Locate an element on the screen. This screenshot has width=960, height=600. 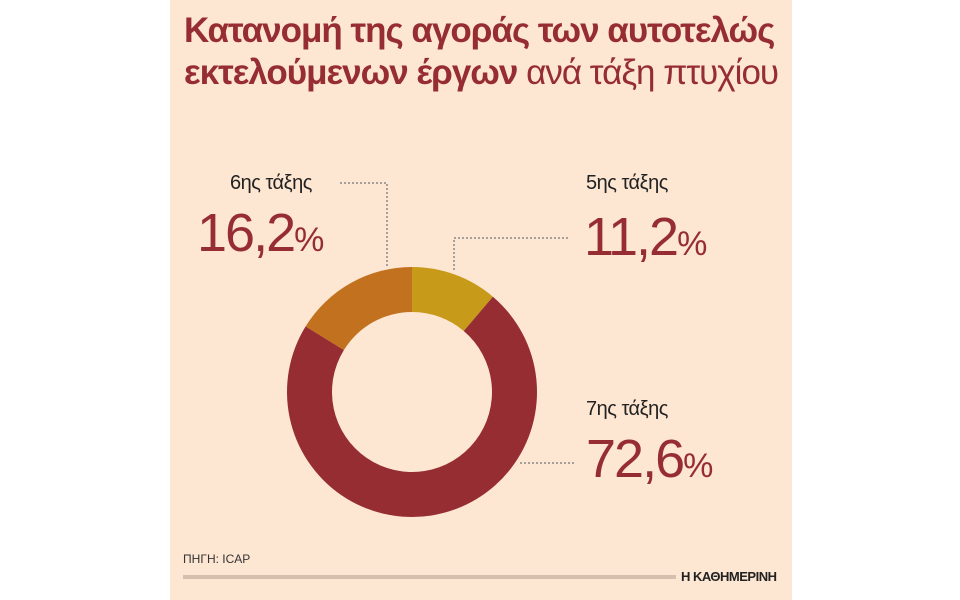
segment-6ης is located at coordinates (358, 308).